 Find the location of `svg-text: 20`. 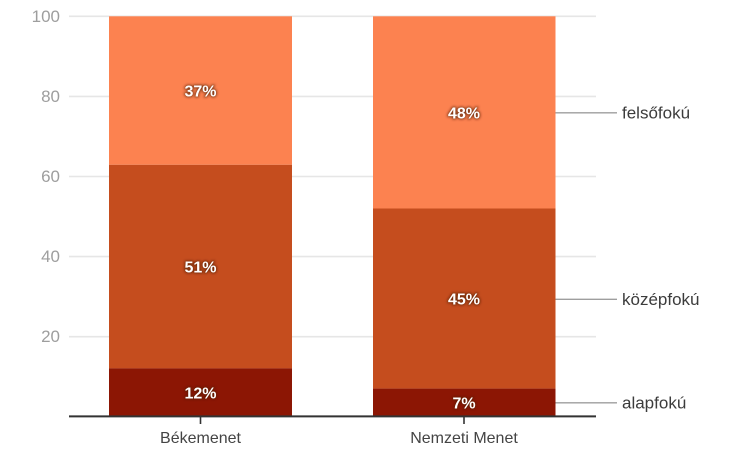

svg-text: 20 is located at coordinates (50, 336).